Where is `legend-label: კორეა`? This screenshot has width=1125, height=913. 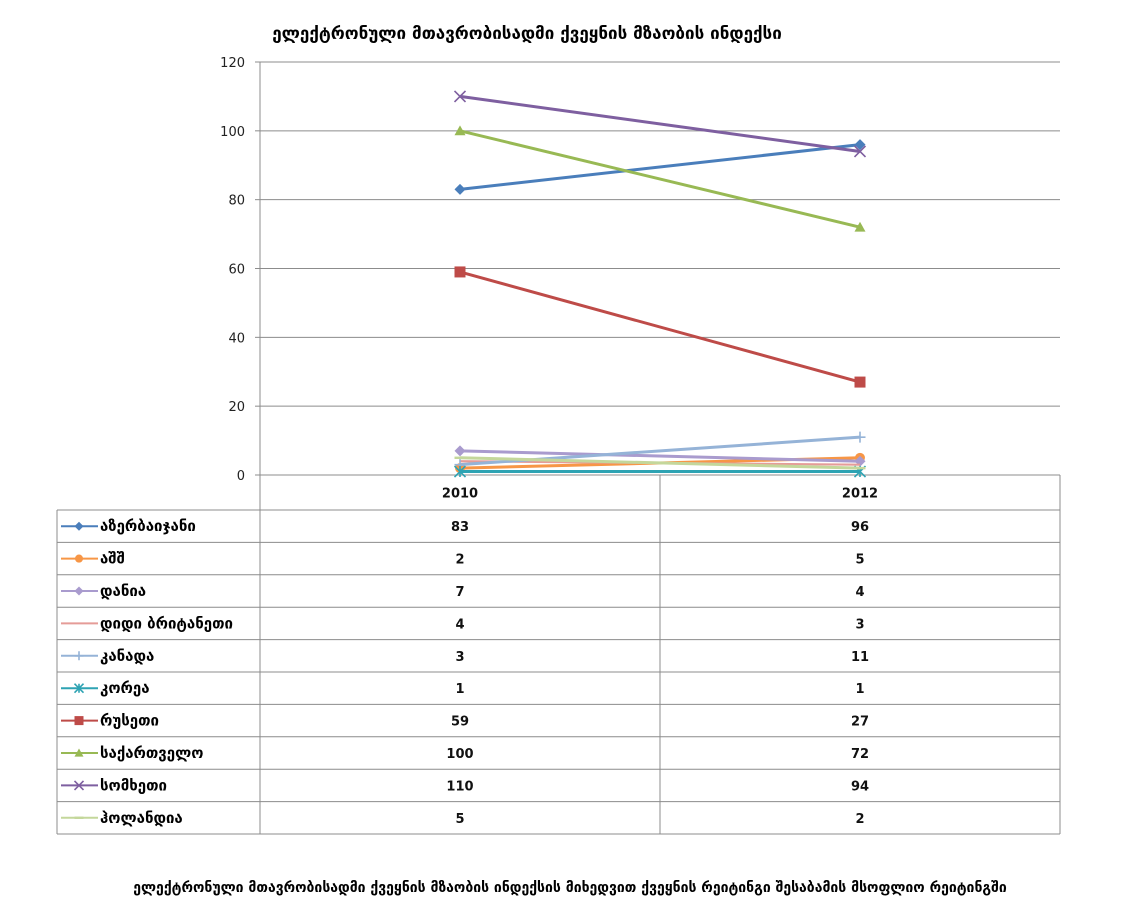
legend-label: კორეა is located at coordinates (125, 688).